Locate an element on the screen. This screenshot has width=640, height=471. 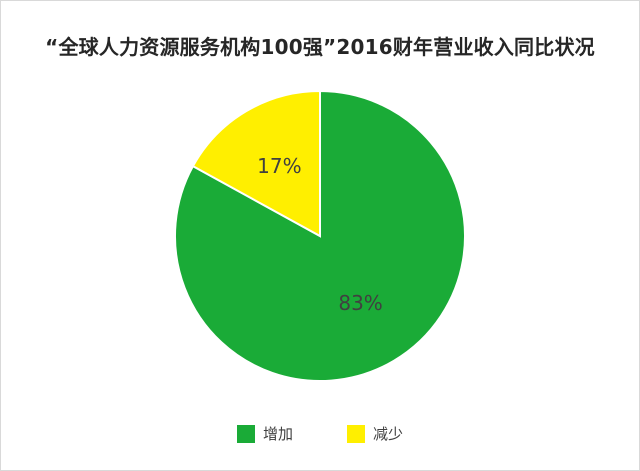
legend-item-decrease: 减少 is located at coordinates (375, 433).